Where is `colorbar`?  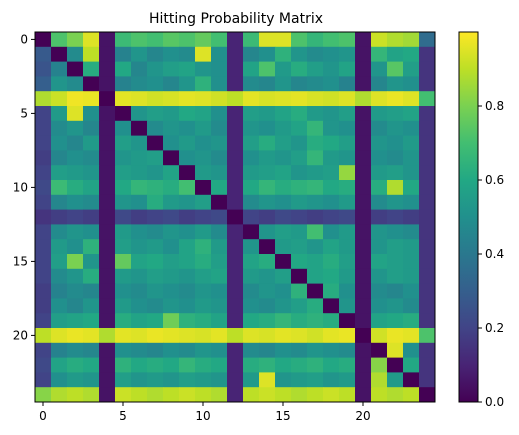 colorbar is located at coordinates (468, 217).